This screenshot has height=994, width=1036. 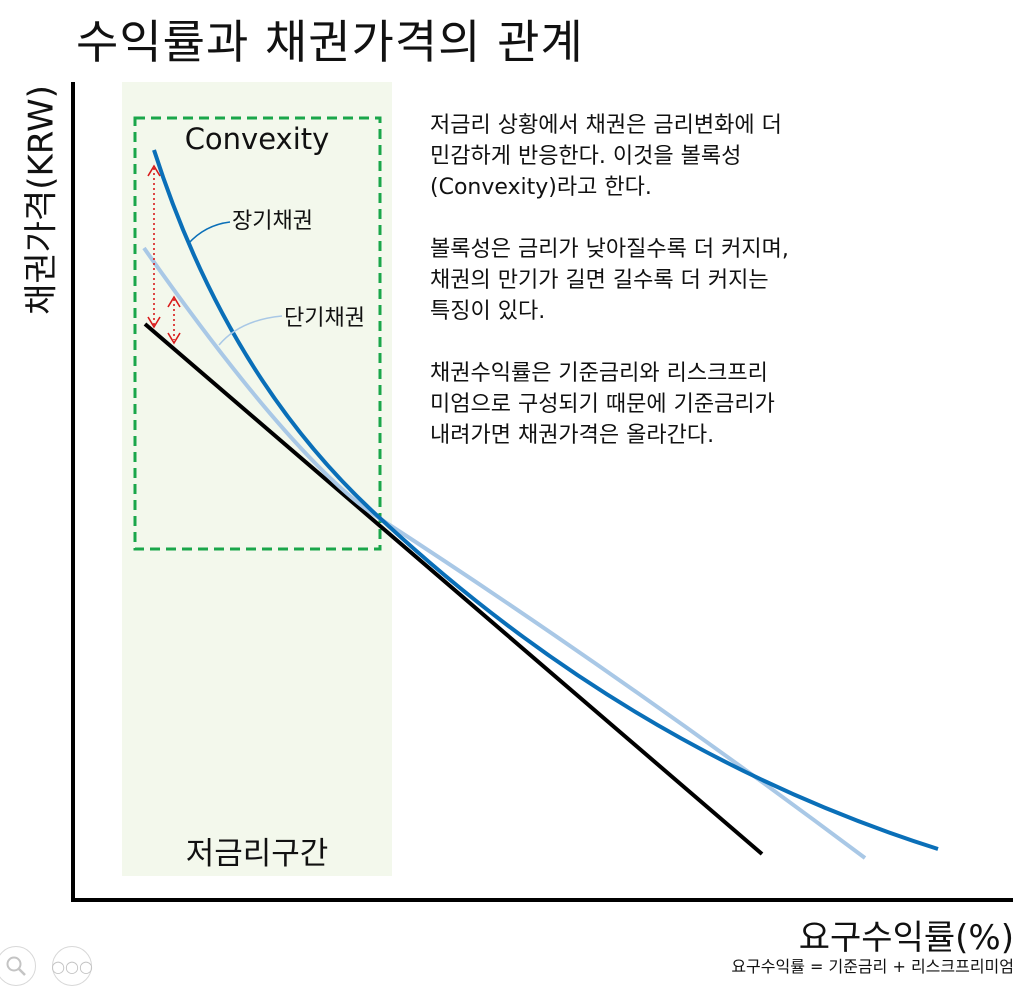 I want to click on zoom-button, so click(x=18, y=966).